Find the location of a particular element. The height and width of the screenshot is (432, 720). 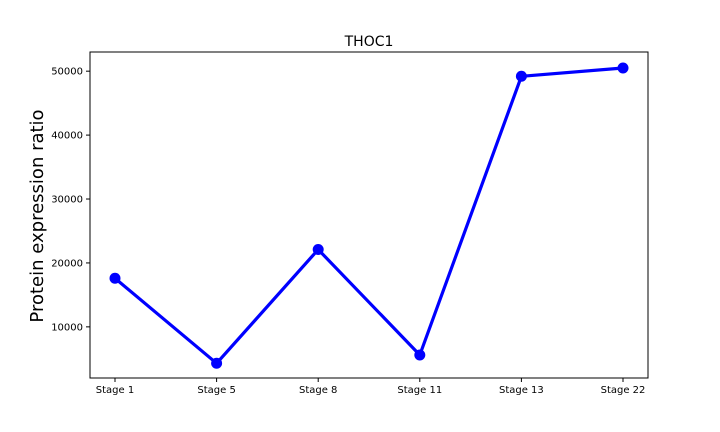

y-axis-label: Protein expression ratio is located at coordinates (37, 215).